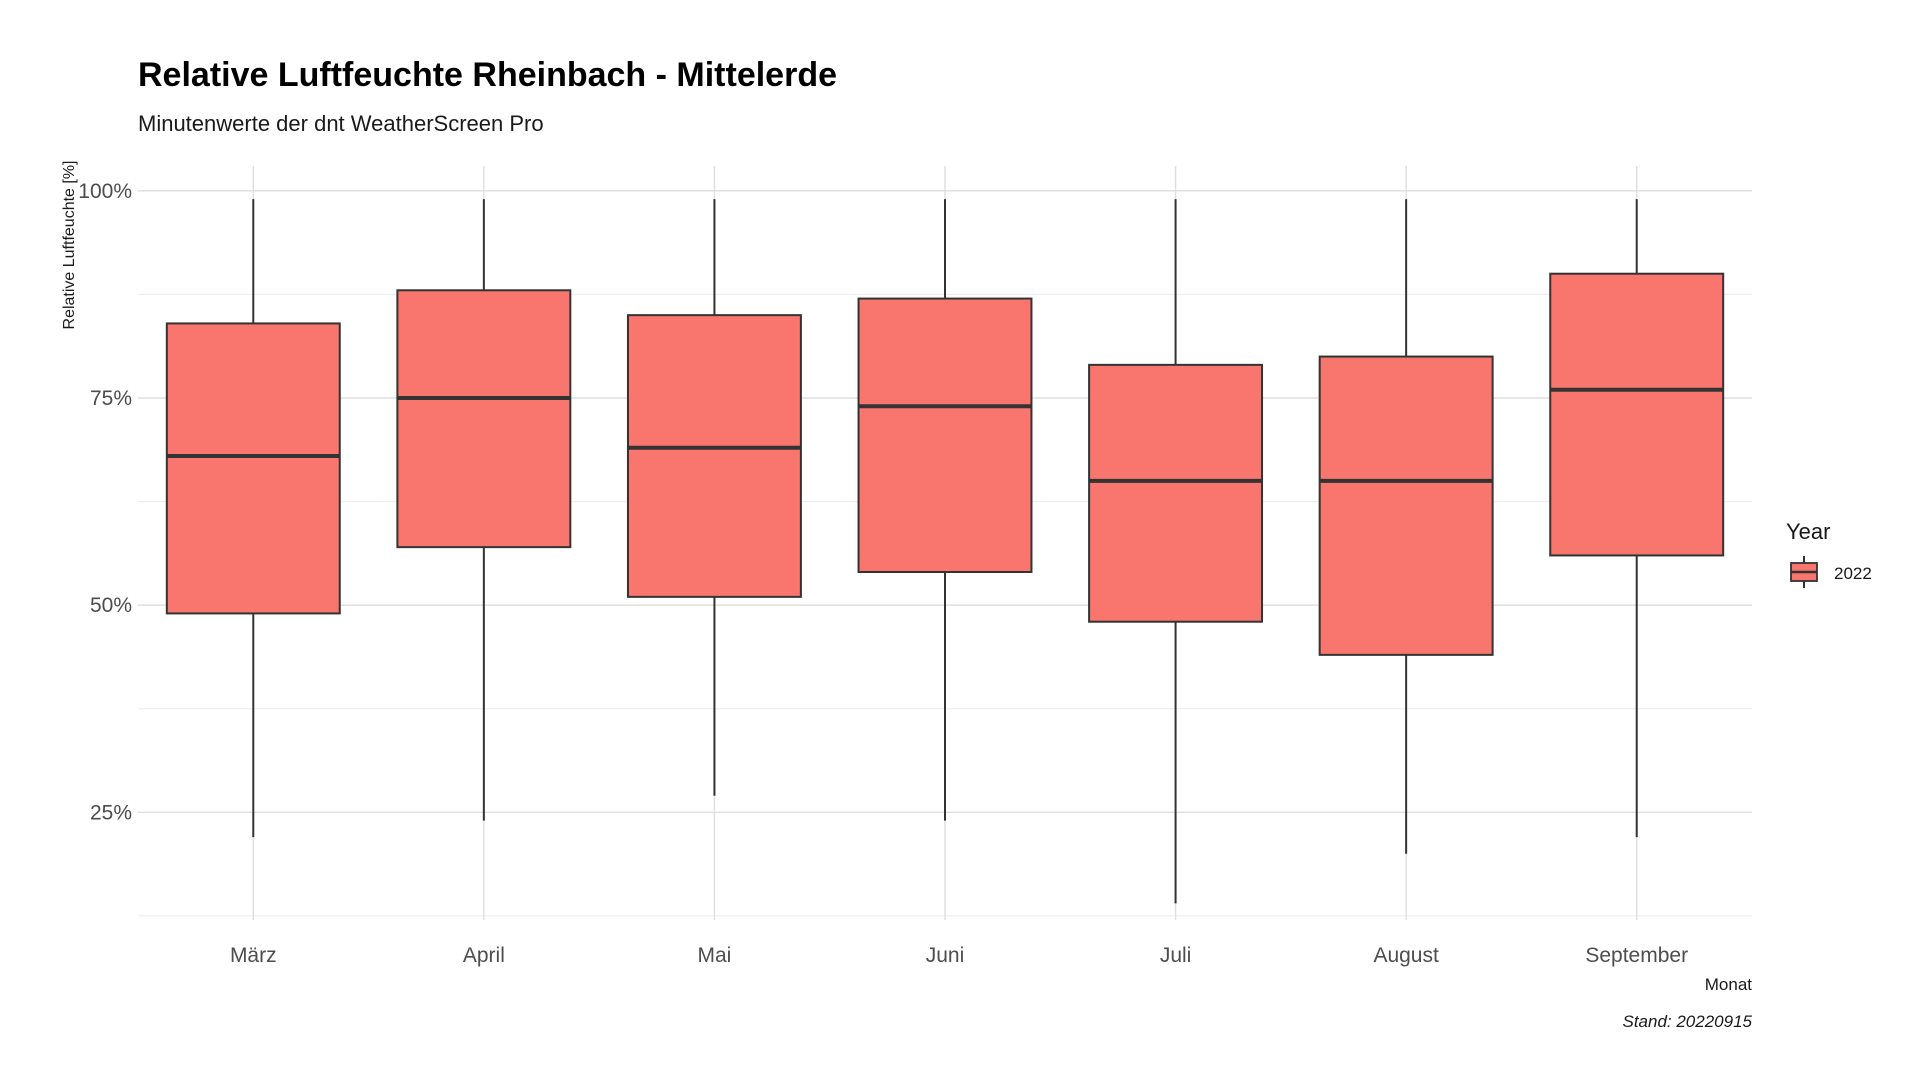 This screenshot has width=1920, height=1080. I want to click on chart-caption: Stand: 20220915, so click(1687, 1021).